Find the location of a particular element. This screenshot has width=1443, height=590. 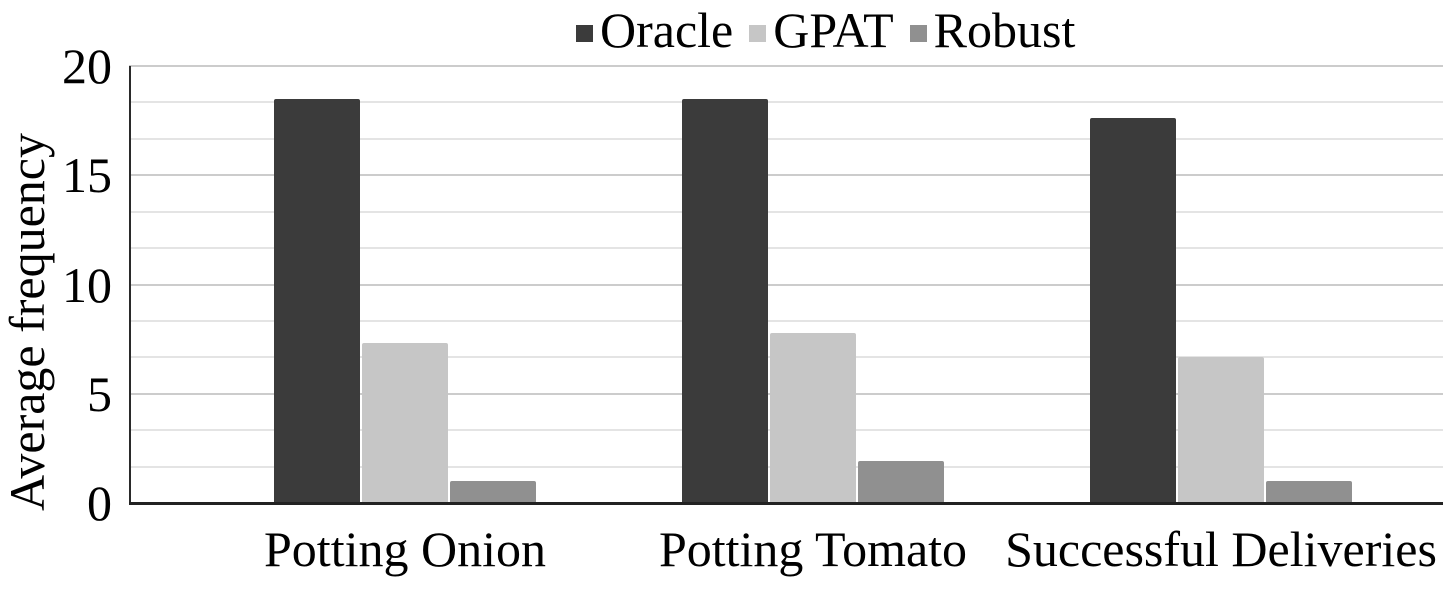

legend-label-robust: Robust is located at coordinates (1004, 30).